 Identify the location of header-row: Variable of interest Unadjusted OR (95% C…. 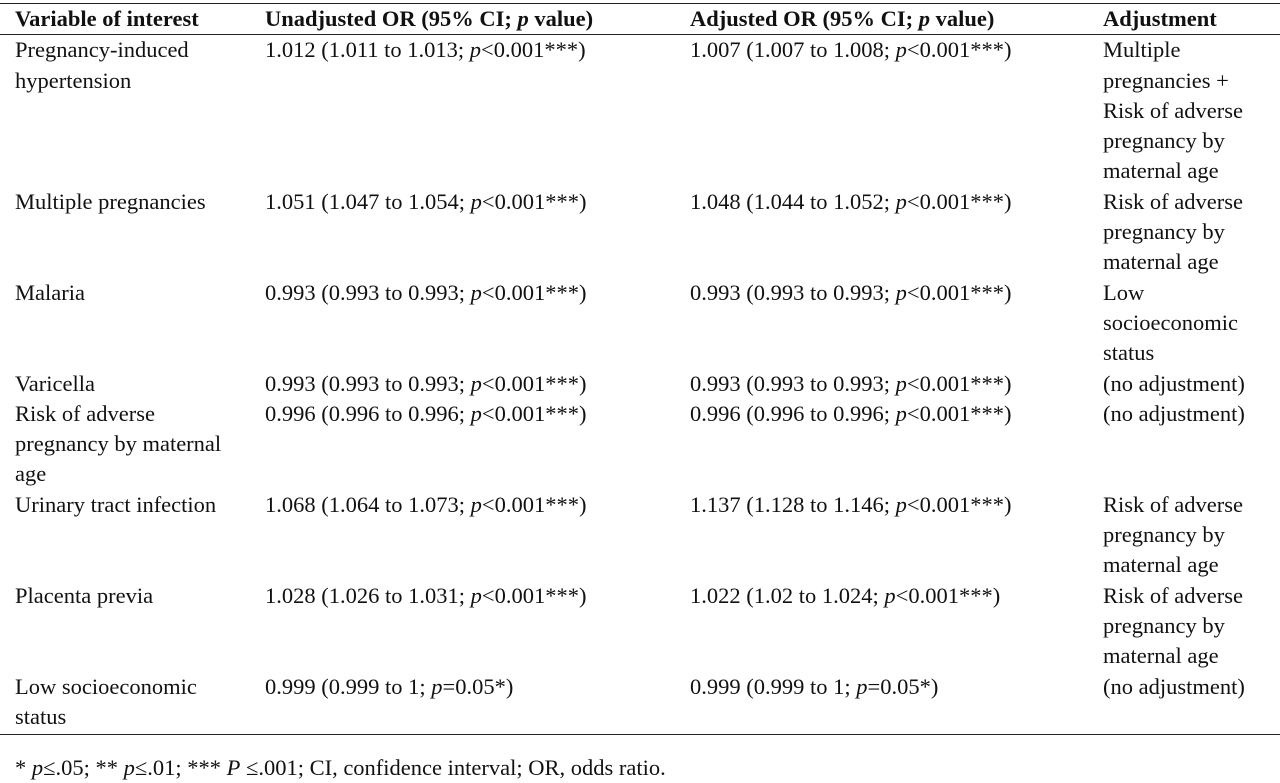
(640, 19).